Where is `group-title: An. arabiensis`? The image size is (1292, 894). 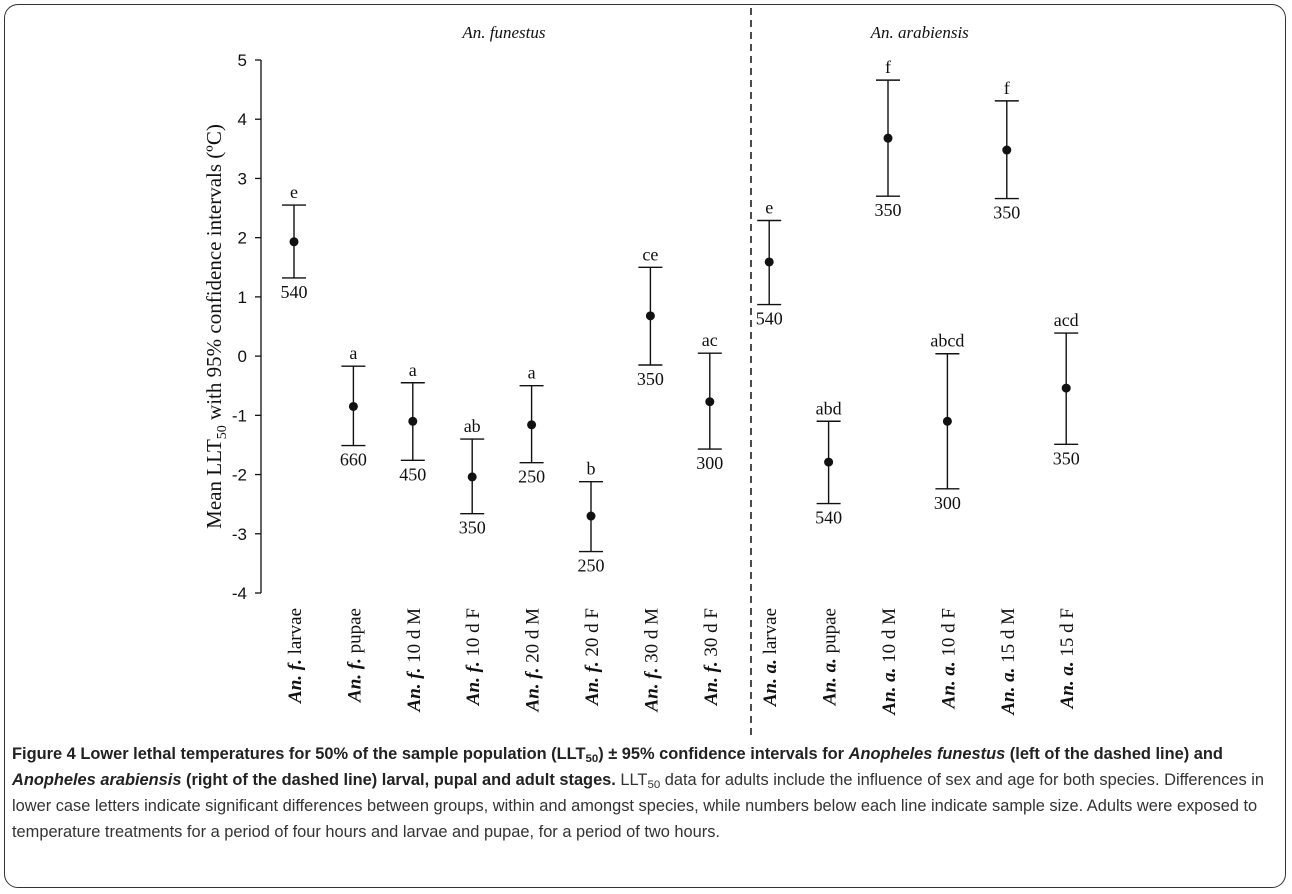 group-title: An. arabiensis is located at coordinates (920, 32).